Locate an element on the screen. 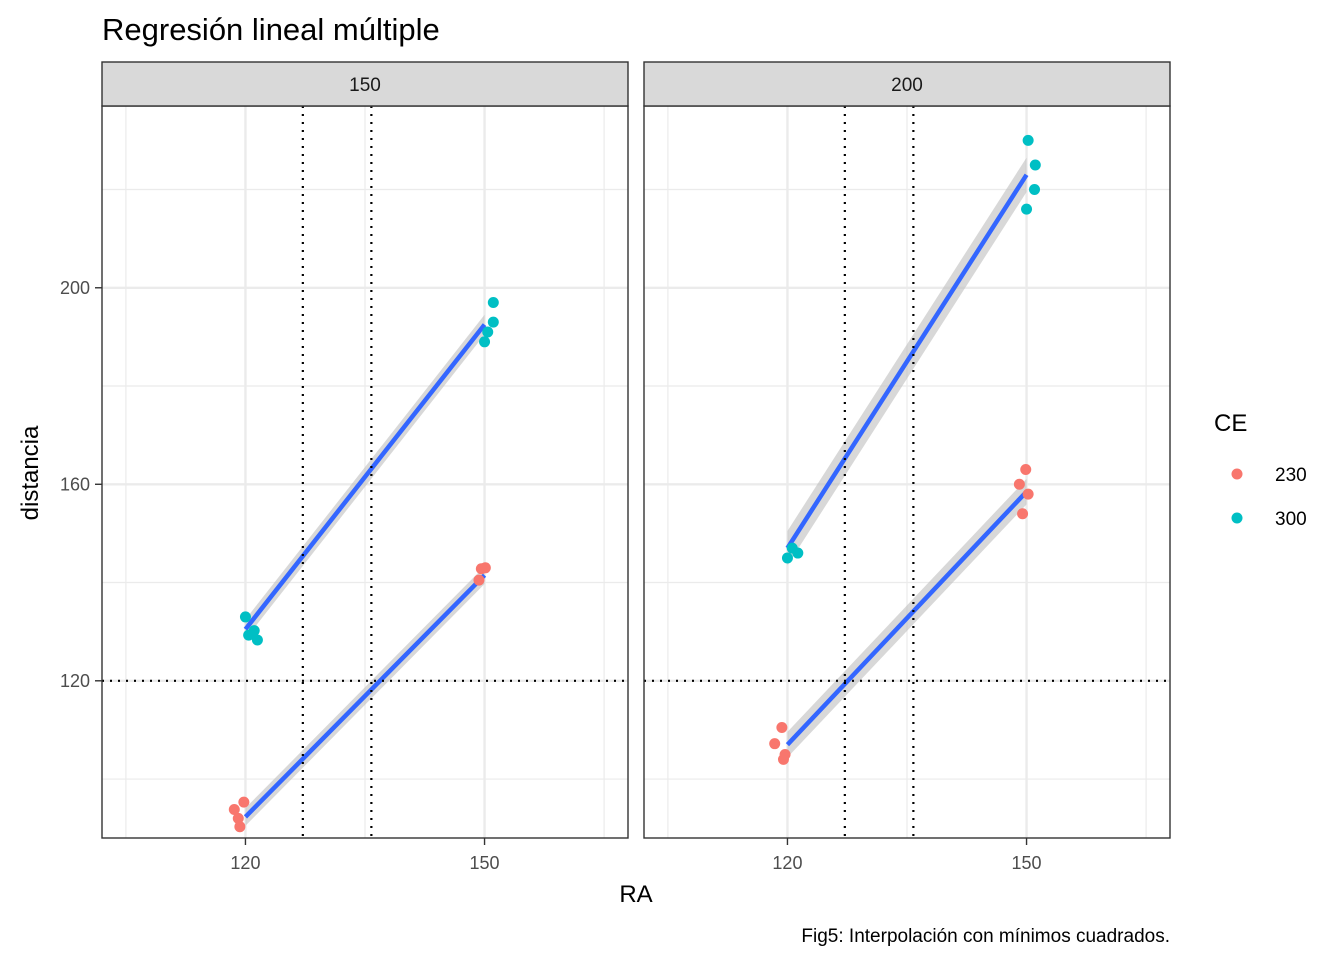 The height and width of the screenshot is (960, 1344). legend-label-230: 230 is located at coordinates (1291, 475).